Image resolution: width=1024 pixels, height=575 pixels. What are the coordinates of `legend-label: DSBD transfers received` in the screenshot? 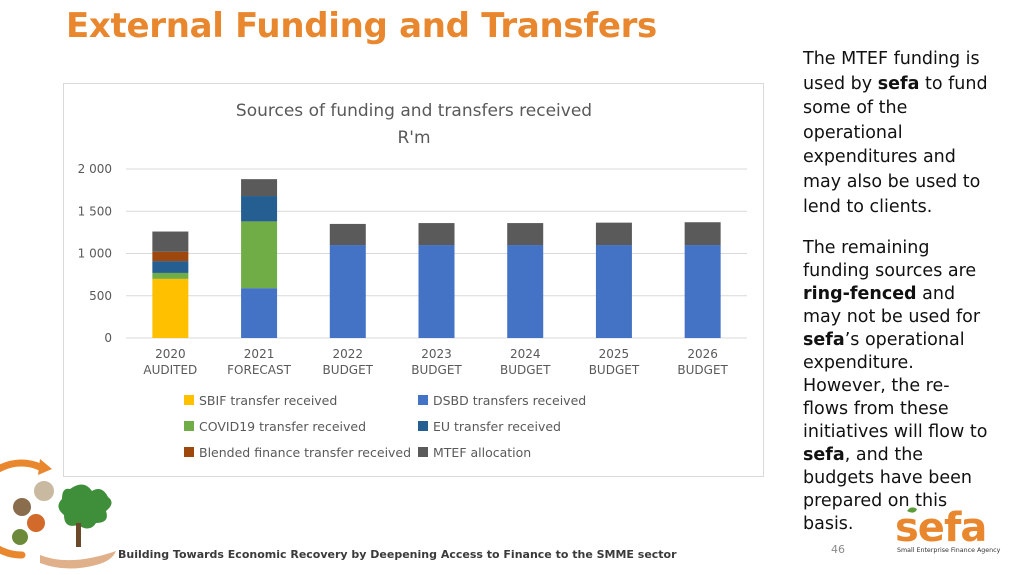 It's located at (509, 400).